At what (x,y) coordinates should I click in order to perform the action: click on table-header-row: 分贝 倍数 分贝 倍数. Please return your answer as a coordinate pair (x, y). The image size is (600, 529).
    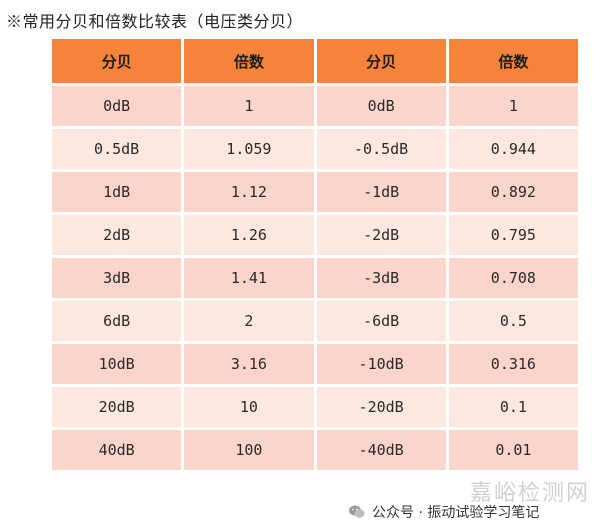
    Looking at the image, I should click on (315, 61).